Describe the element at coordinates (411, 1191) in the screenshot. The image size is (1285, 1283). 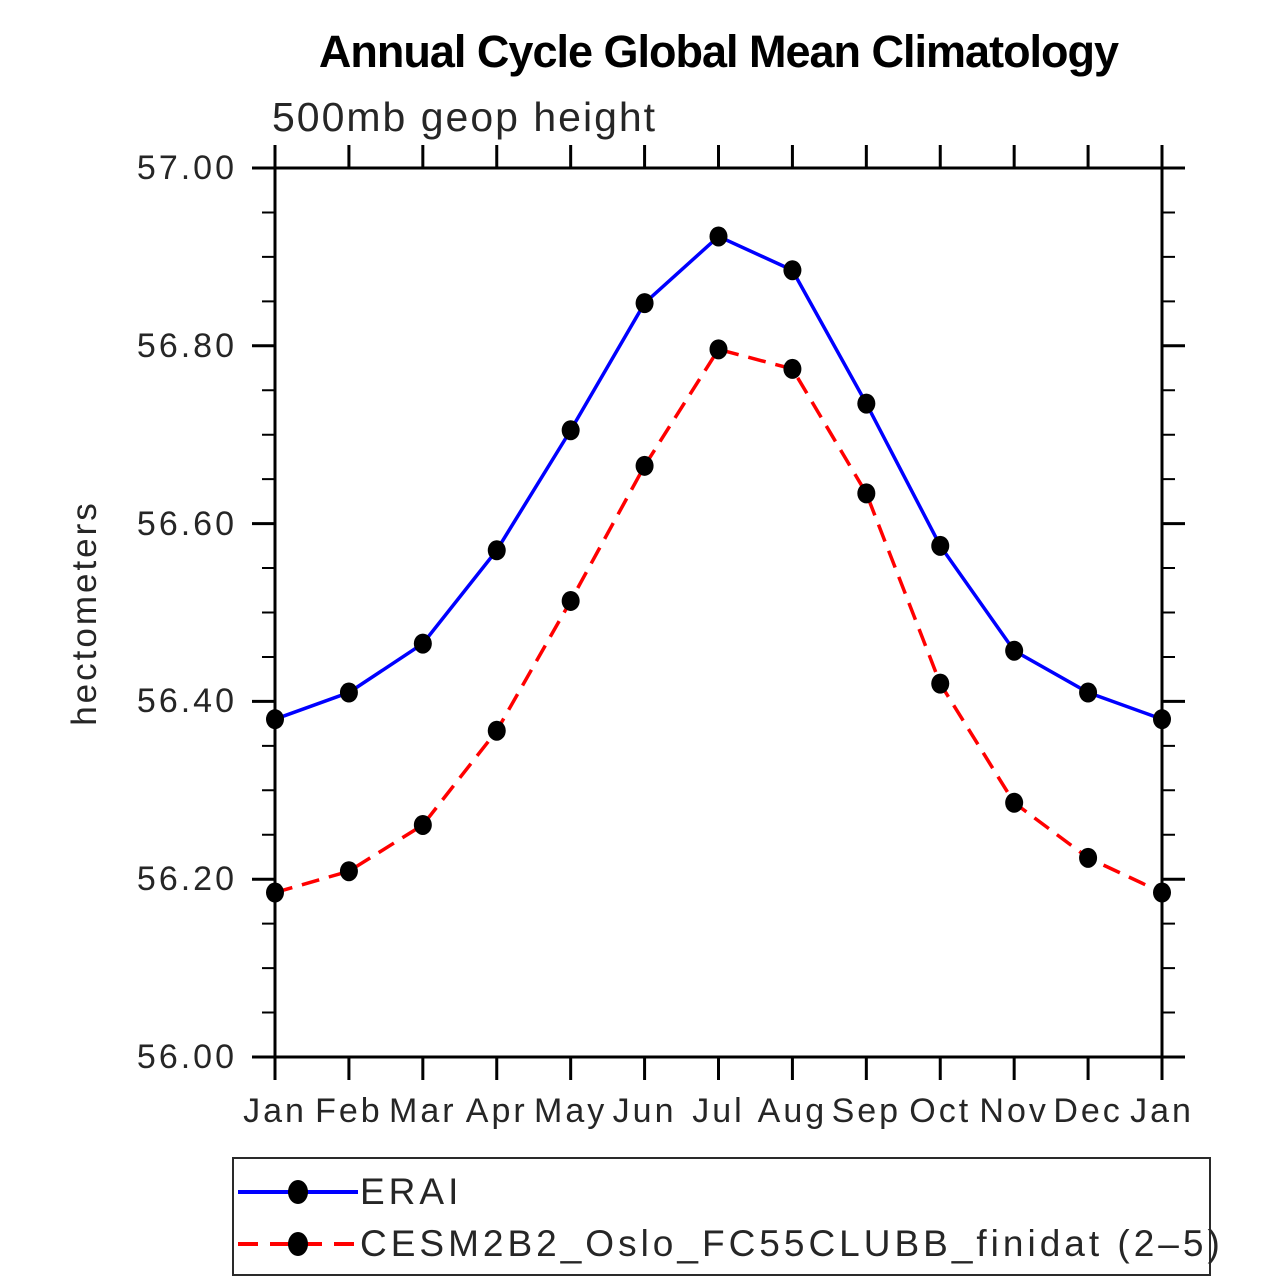
I see `legend-label: ERAI` at that location.